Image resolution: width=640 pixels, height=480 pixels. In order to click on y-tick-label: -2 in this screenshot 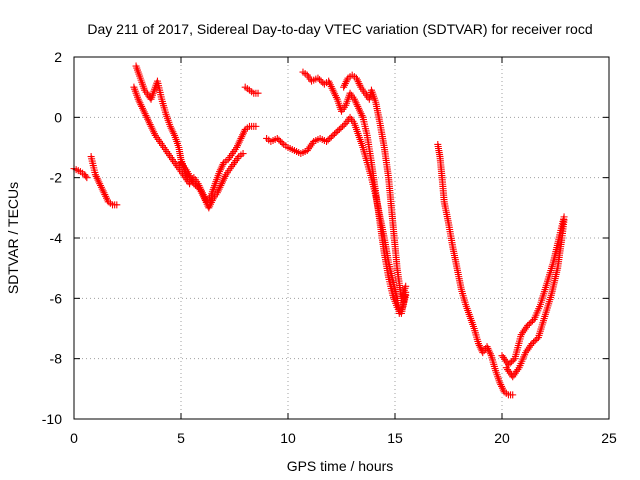, I will do `click(56, 178)`.